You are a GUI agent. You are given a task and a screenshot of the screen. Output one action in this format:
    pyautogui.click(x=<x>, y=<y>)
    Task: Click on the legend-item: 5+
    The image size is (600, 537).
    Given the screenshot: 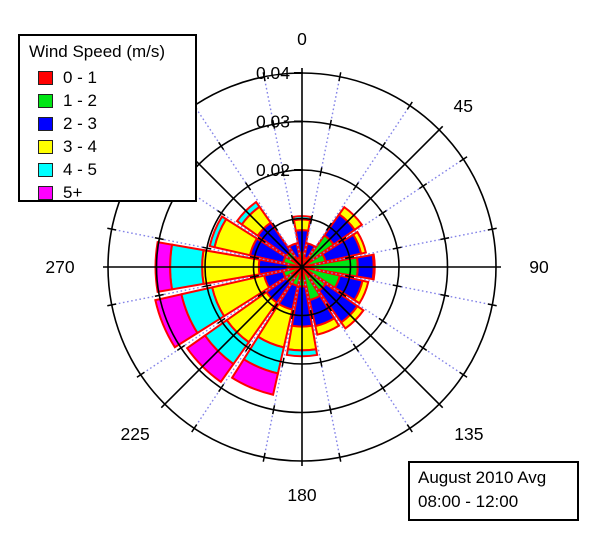 What is the action you would take?
    pyautogui.click(x=109, y=192)
    